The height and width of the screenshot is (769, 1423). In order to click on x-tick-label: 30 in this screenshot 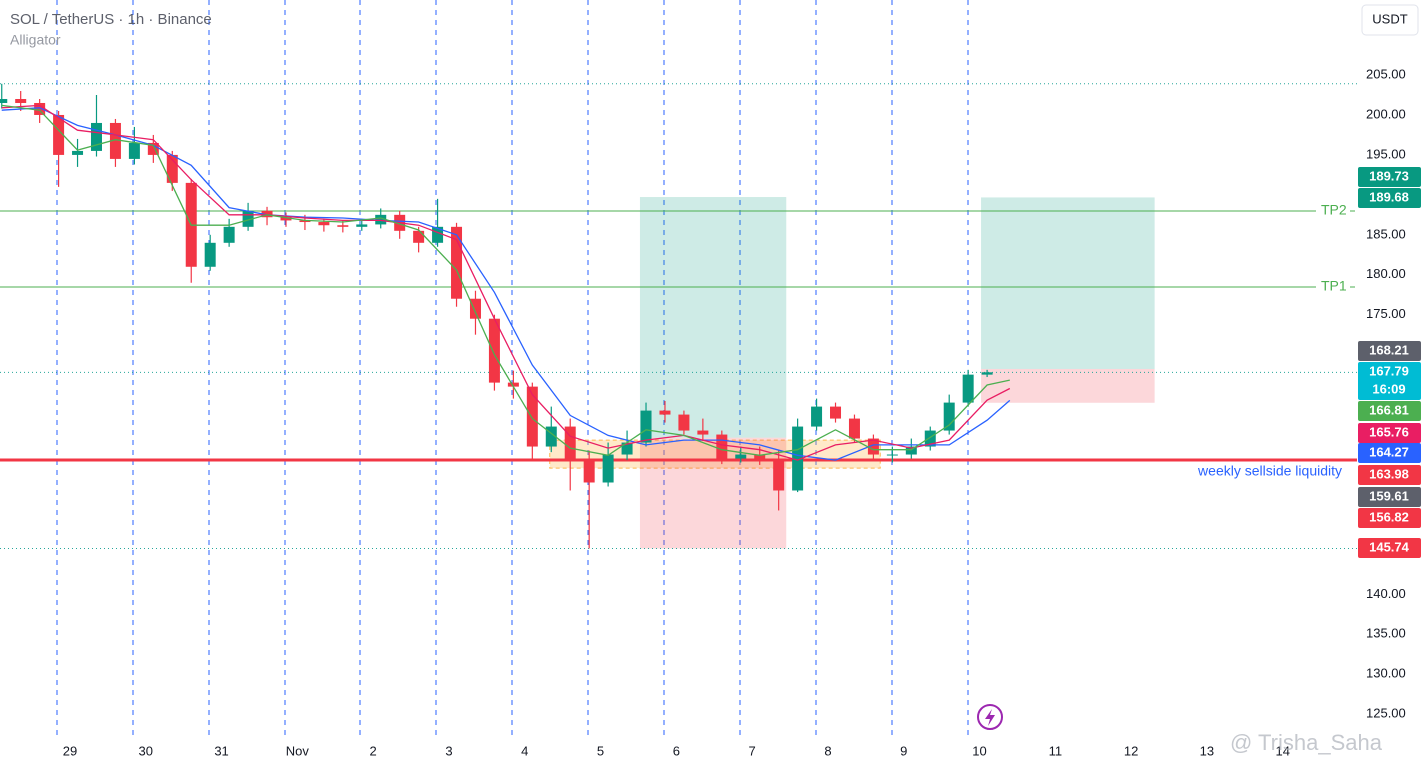, I will do `click(146, 750)`.